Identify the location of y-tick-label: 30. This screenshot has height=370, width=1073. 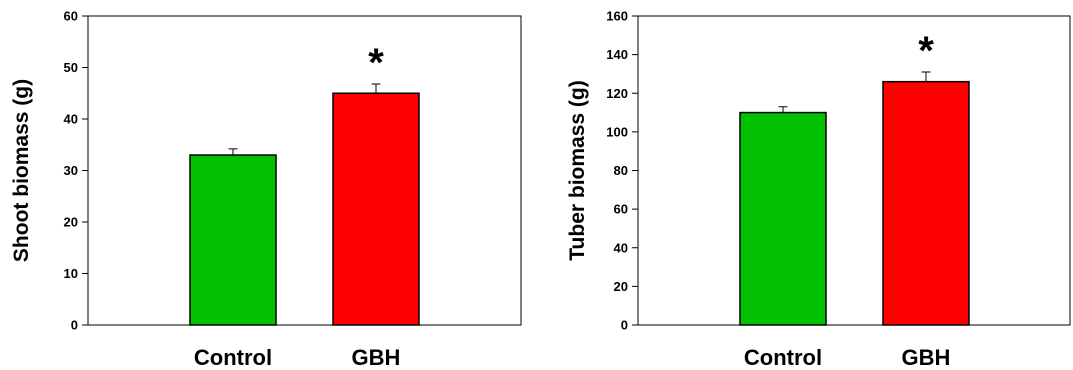
(71, 170).